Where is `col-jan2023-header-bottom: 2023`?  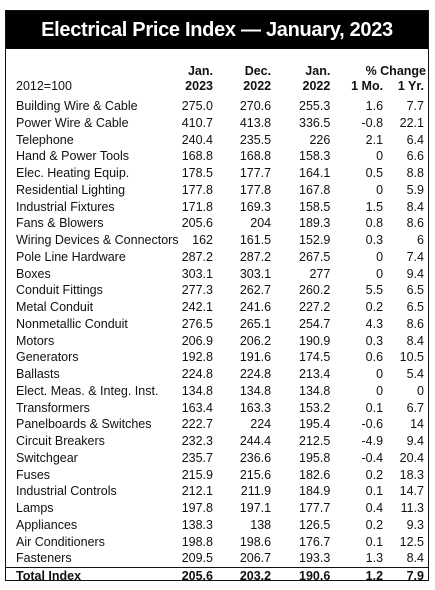 col-jan2023-header-bottom: 2023 is located at coordinates (199, 86).